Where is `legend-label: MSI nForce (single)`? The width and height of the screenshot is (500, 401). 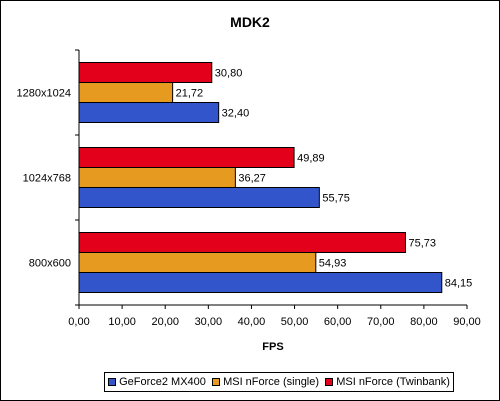
legend-label: MSI nForce (single) is located at coordinates (271, 382).